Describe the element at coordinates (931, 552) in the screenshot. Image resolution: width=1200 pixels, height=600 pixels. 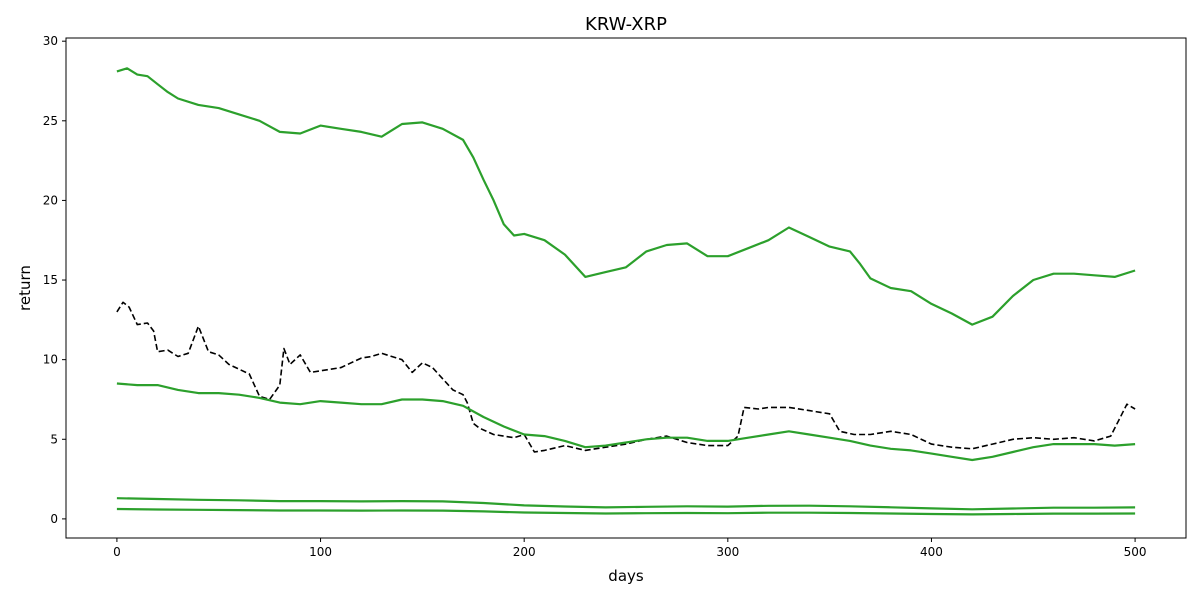
I see `x-tick-label: 400` at that location.